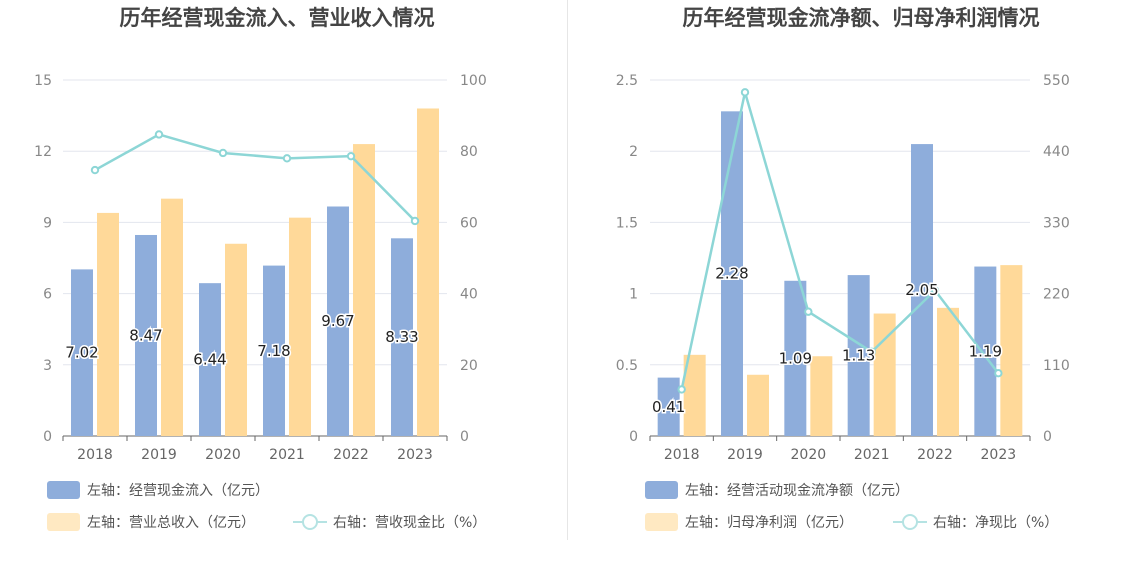  What do you see at coordinates (469, 152) in the screenshot?
I see `right-axis-tick: 80` at bounding box center [469, 152].